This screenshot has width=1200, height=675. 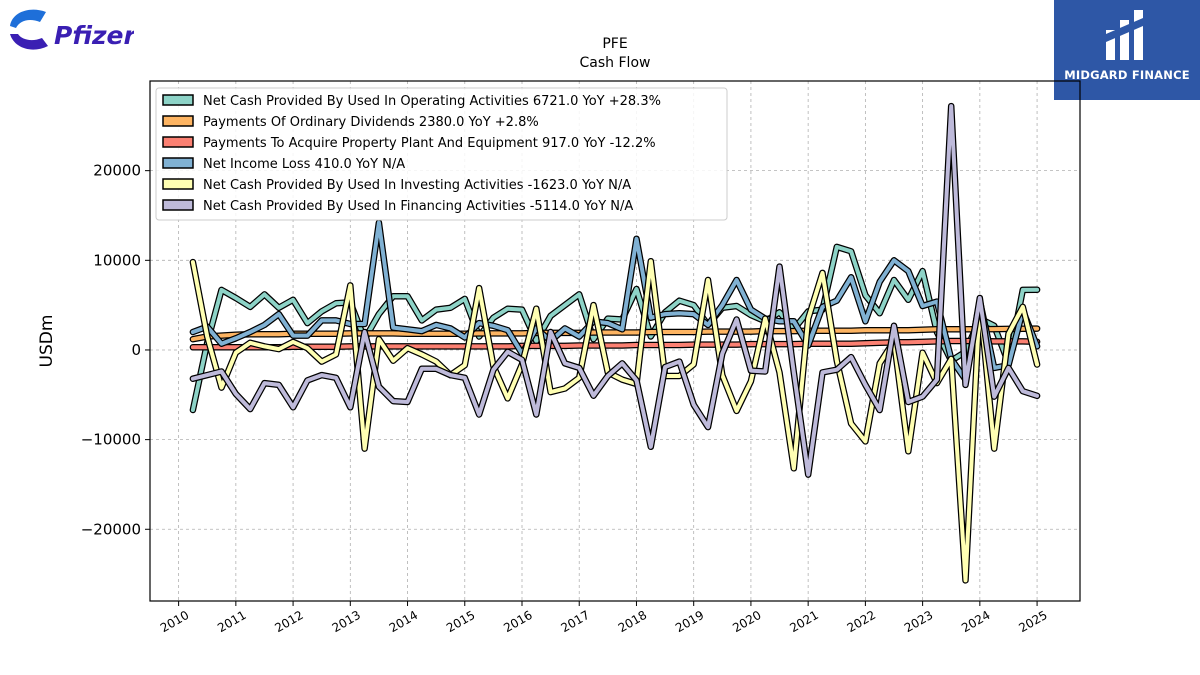 I want to click on y-tick-label: −10000, so click(x=111, y=440).